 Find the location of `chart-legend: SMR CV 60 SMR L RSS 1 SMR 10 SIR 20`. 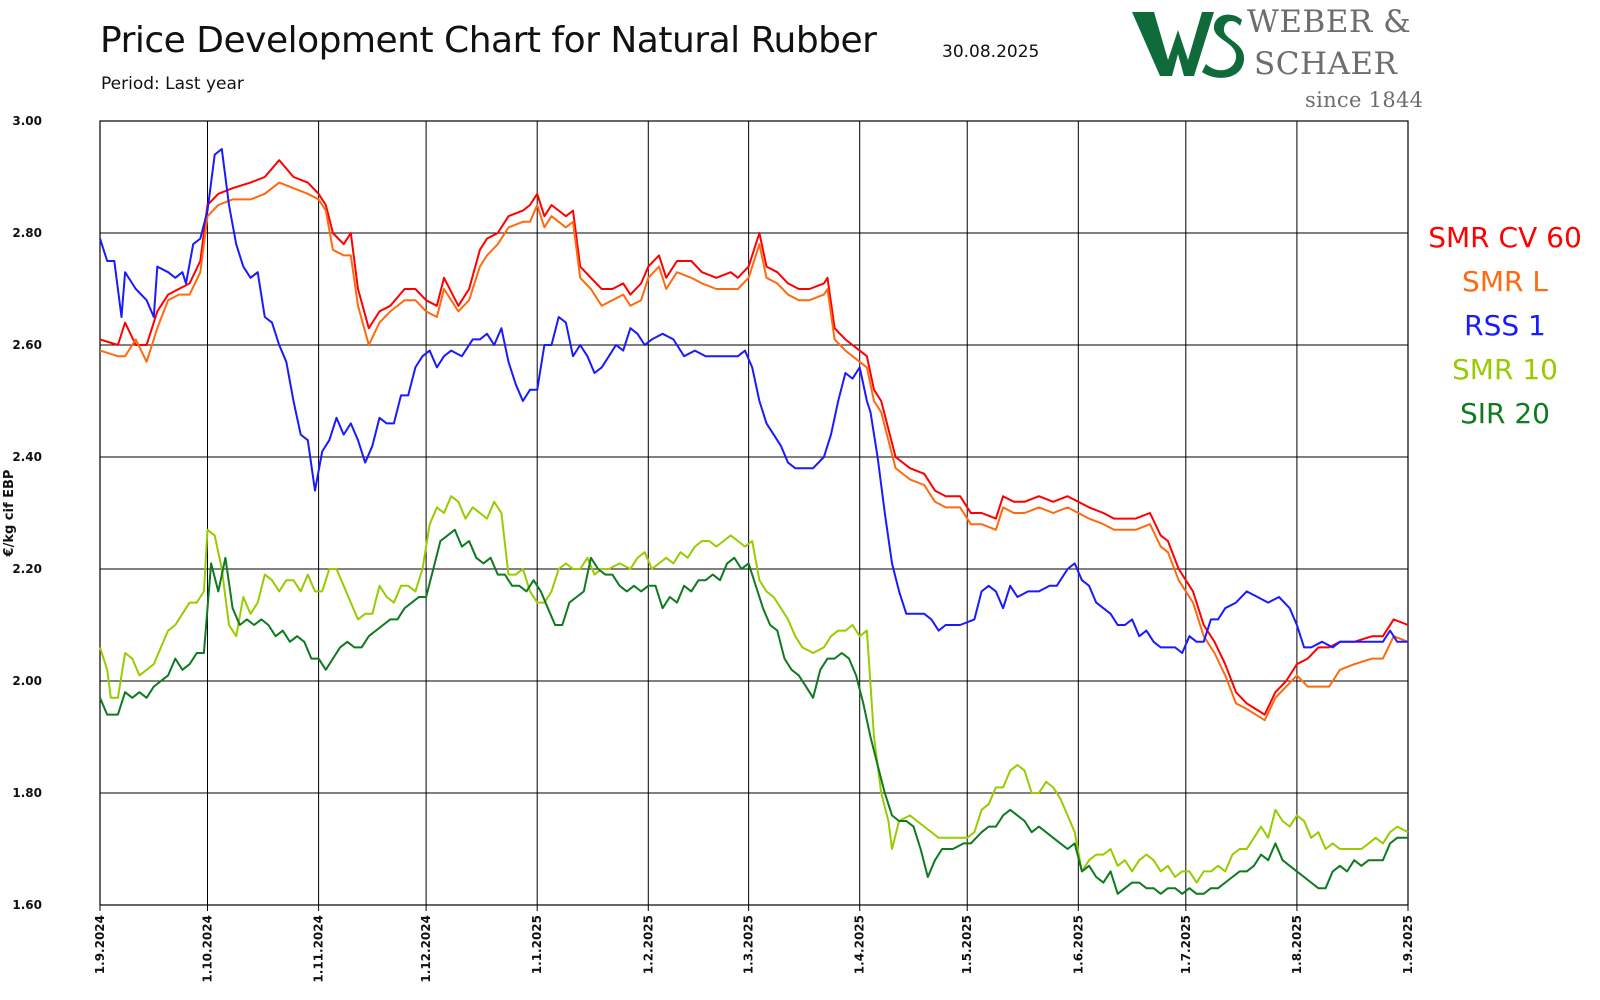

chart-legend: SMR CV 60 SMR L RSS 1 SMR 10 SIR 20 is located at coordinates (1505, 326).